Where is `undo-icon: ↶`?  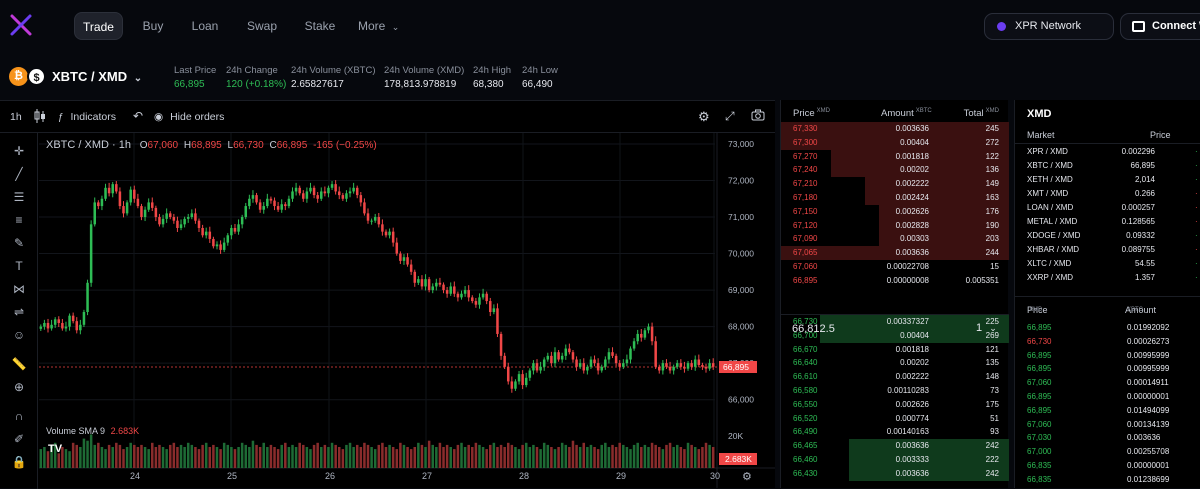
undo-icon: ↶ is located at coordinates (138, 116).